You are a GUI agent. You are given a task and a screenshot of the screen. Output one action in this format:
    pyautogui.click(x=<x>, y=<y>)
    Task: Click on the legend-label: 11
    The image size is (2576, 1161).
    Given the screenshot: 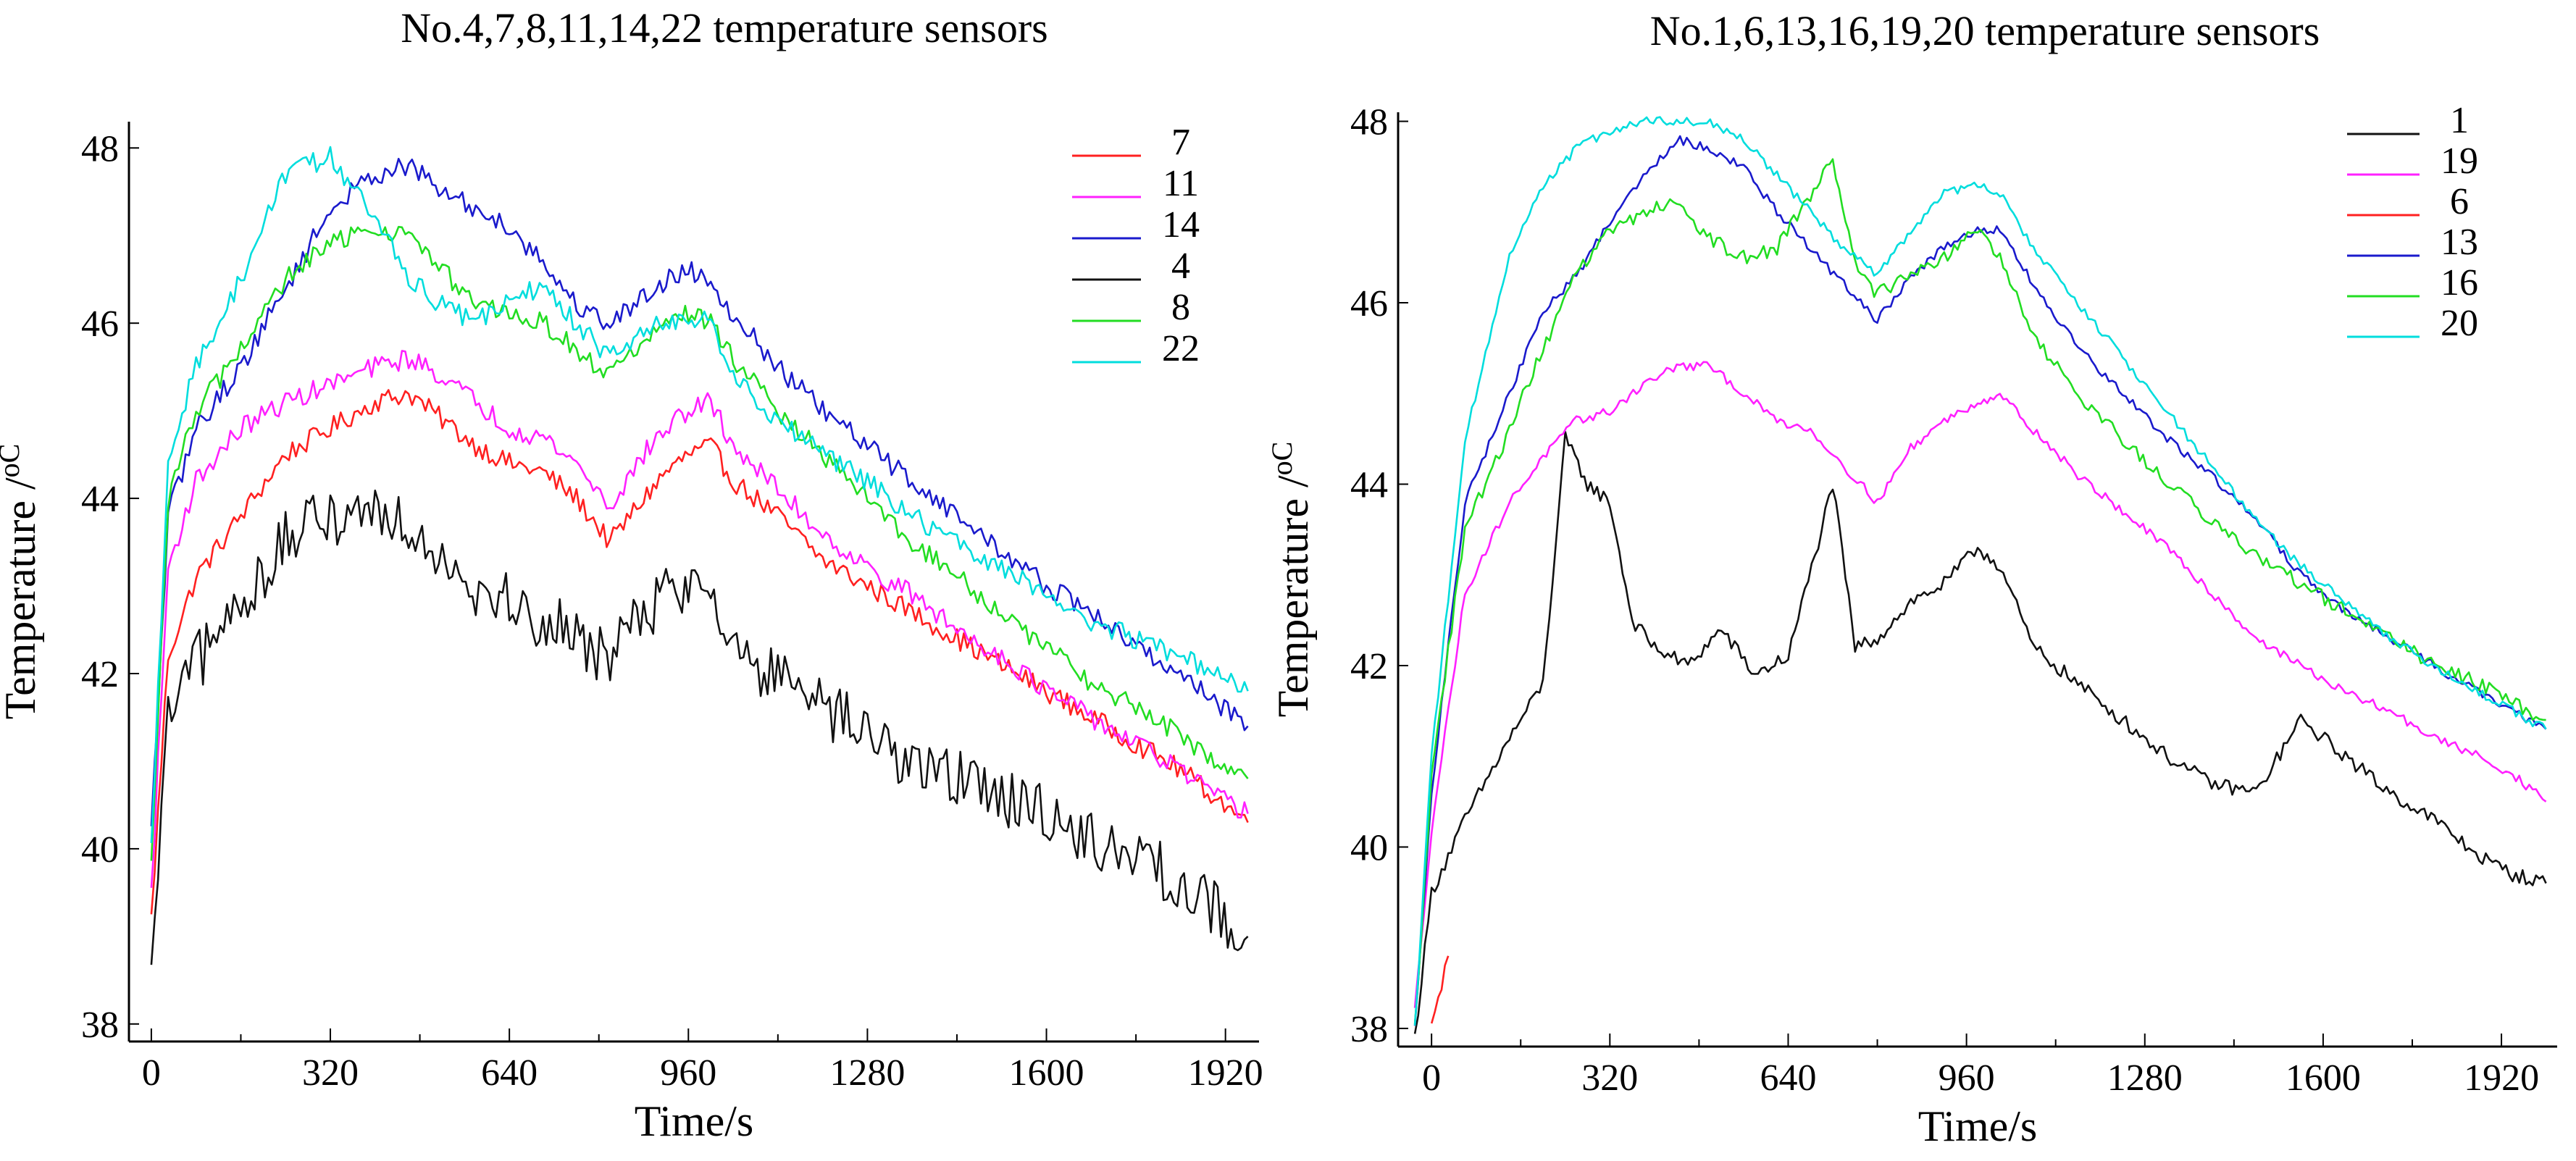 What is the action you would take?
    pyautogui.click(x=1181, y=183)
    